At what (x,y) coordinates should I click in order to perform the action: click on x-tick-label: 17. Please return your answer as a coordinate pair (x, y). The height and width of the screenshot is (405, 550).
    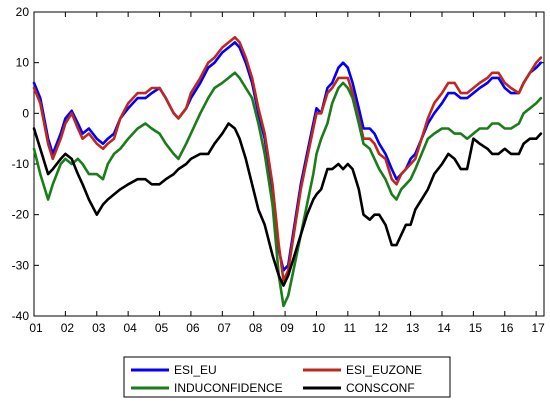
    Looking at the image, I should click on (538, 328).